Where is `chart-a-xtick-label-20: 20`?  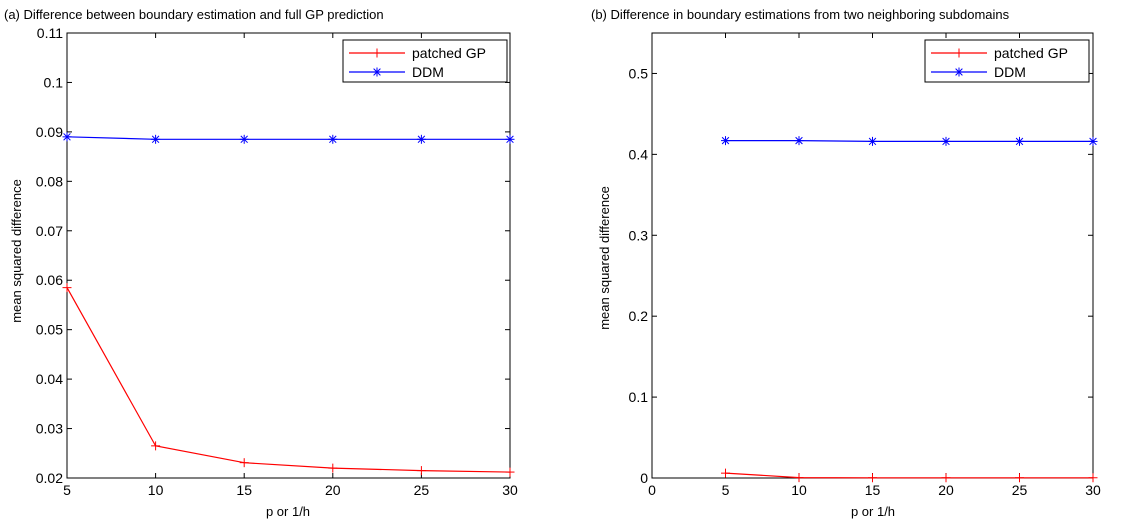 chart-a-xtick-label-20: 20 is located at coordinates (333, 490).